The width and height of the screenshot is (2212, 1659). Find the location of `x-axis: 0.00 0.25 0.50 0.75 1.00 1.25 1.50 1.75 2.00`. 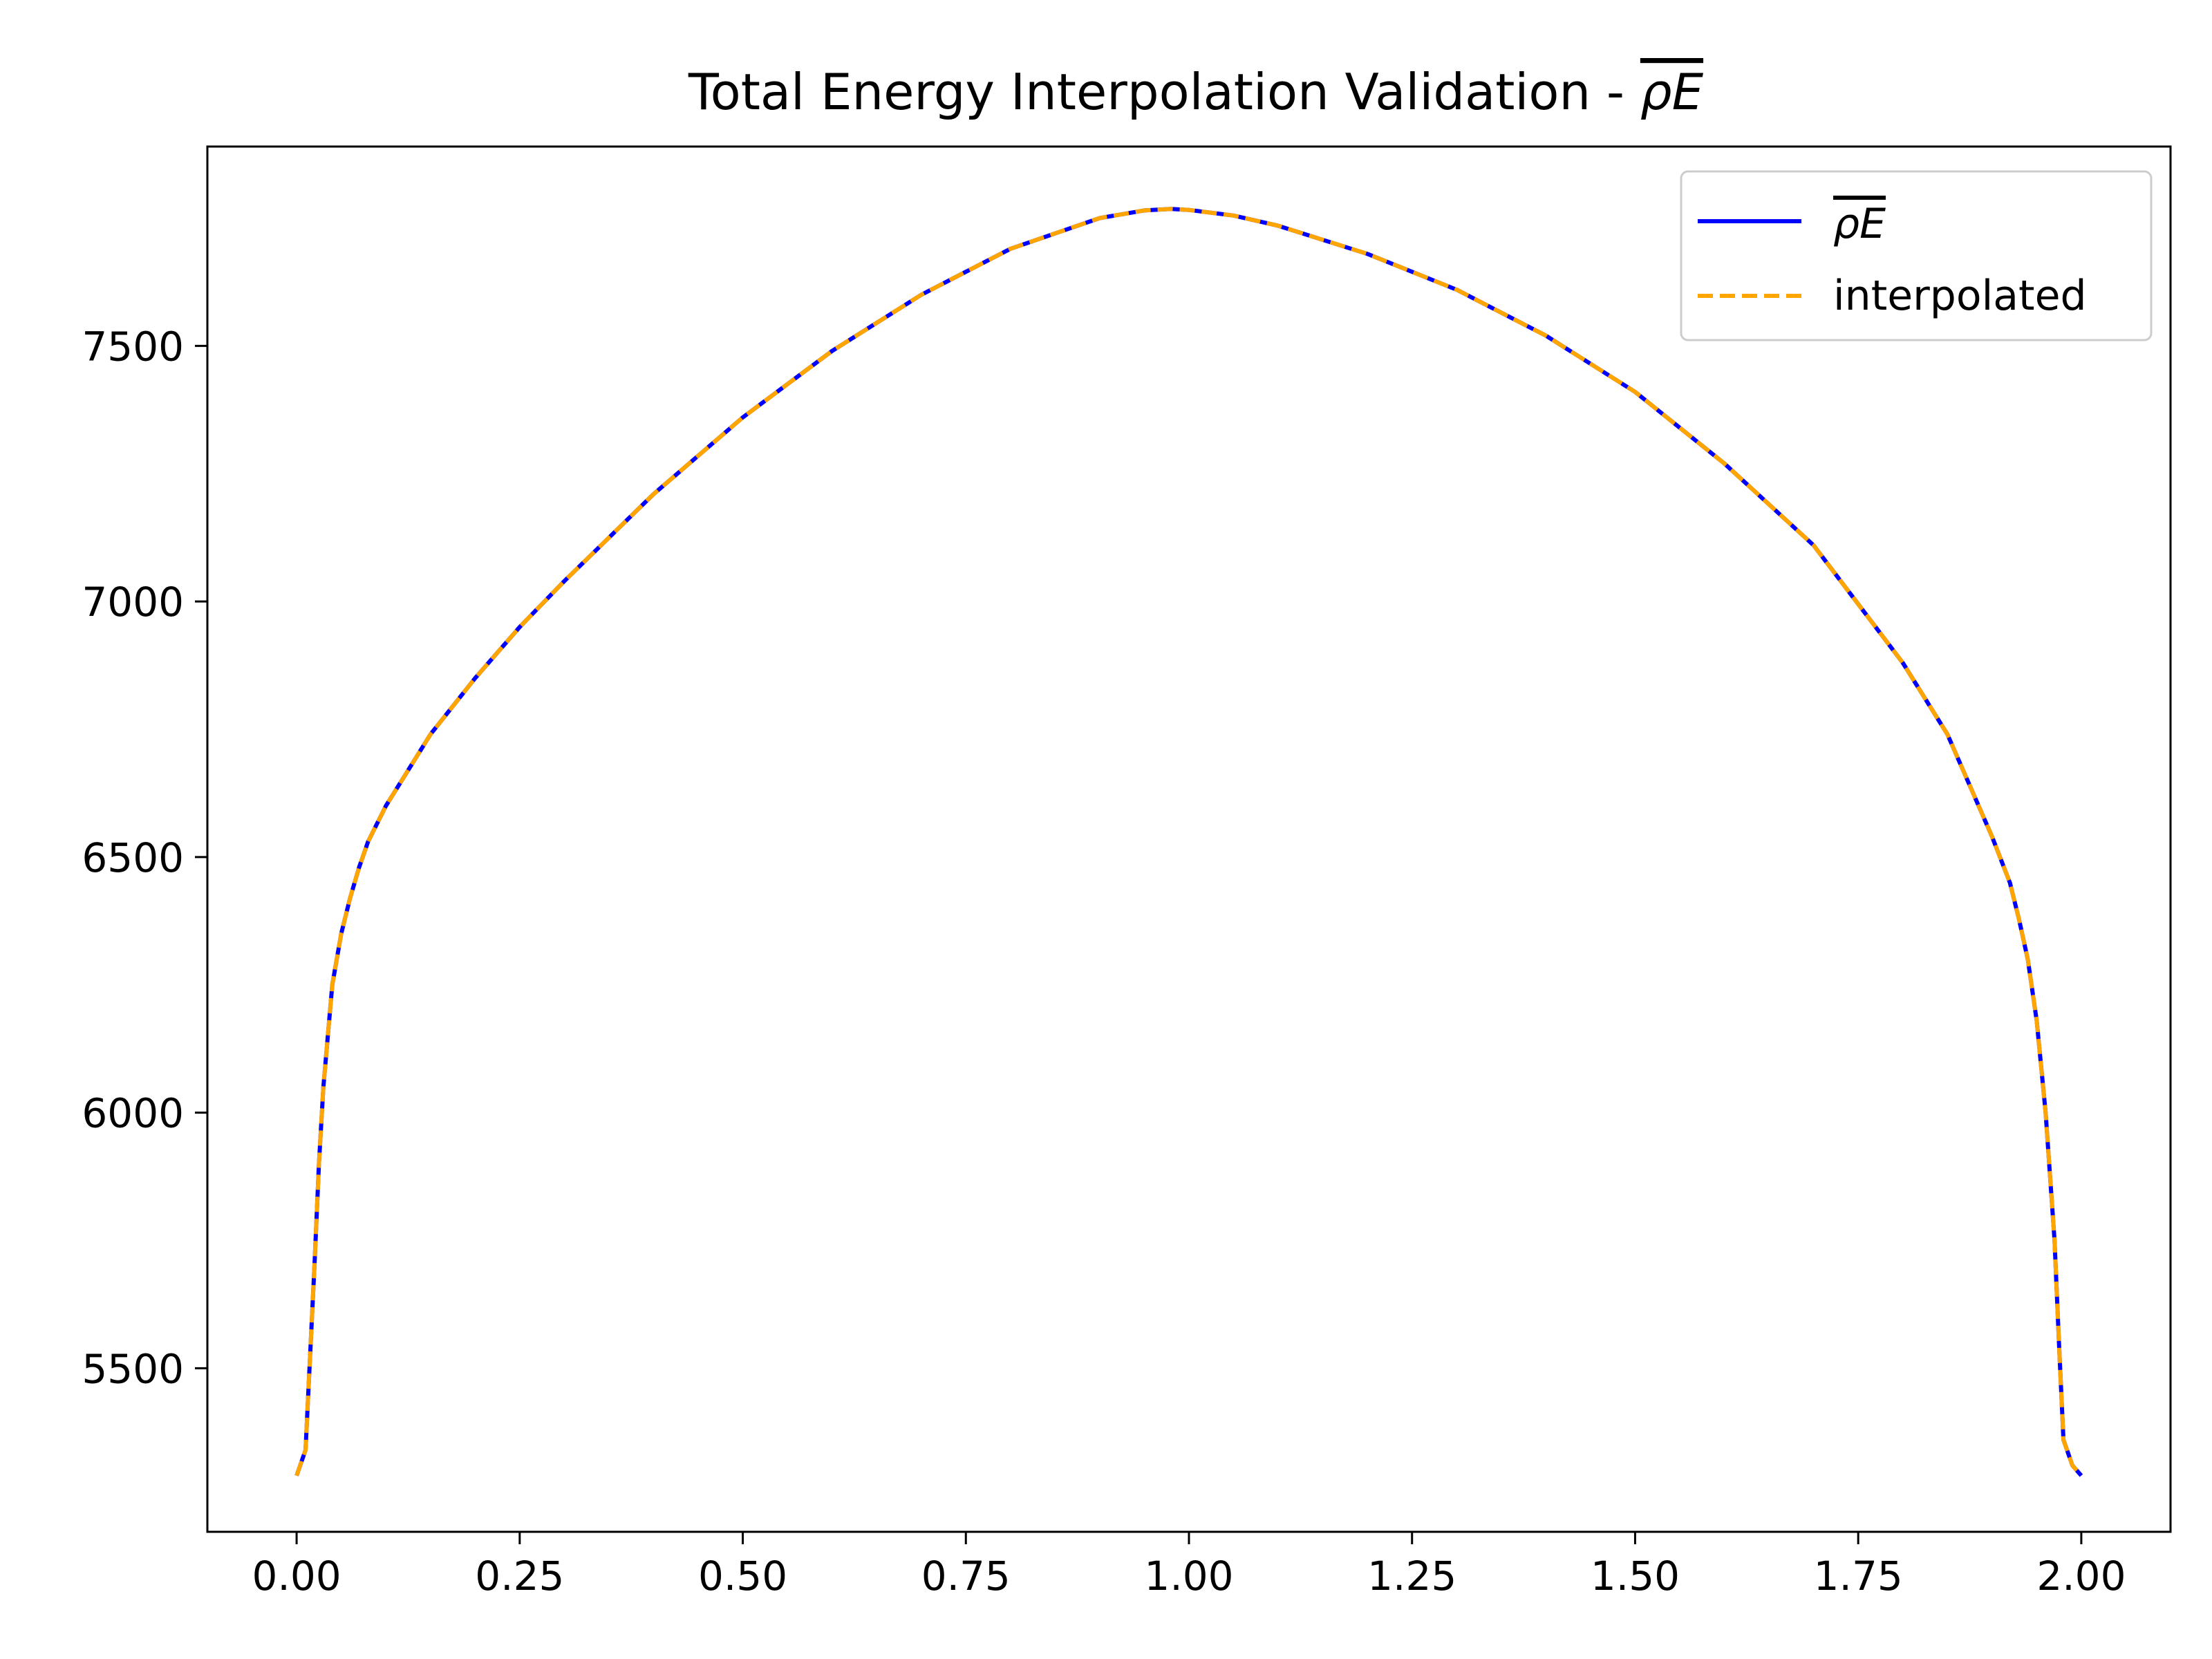

x-axis: 0.00 0.25 0.50 0.75 1.00 1.25 1.50 1.75 2.00 is located at coordinates (1189, 1566).